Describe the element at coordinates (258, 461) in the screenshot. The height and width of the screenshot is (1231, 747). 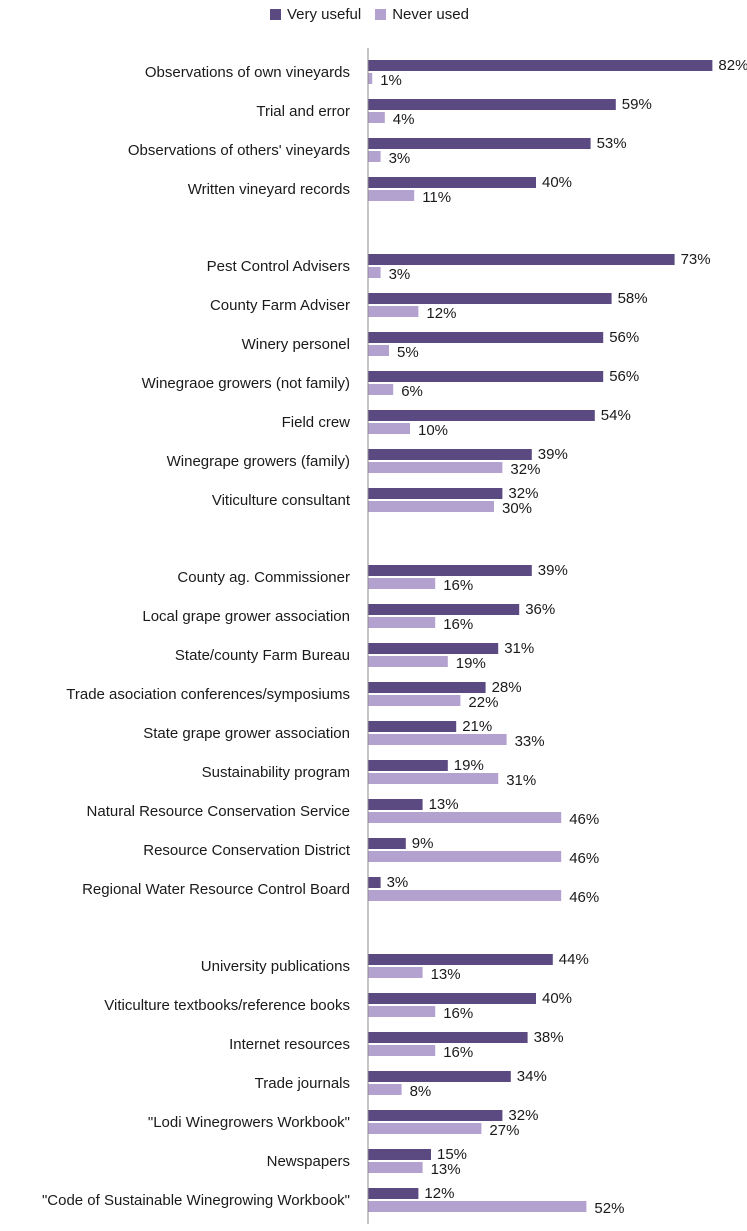
I see `category-label: Winegrape growers (family)` at that location.